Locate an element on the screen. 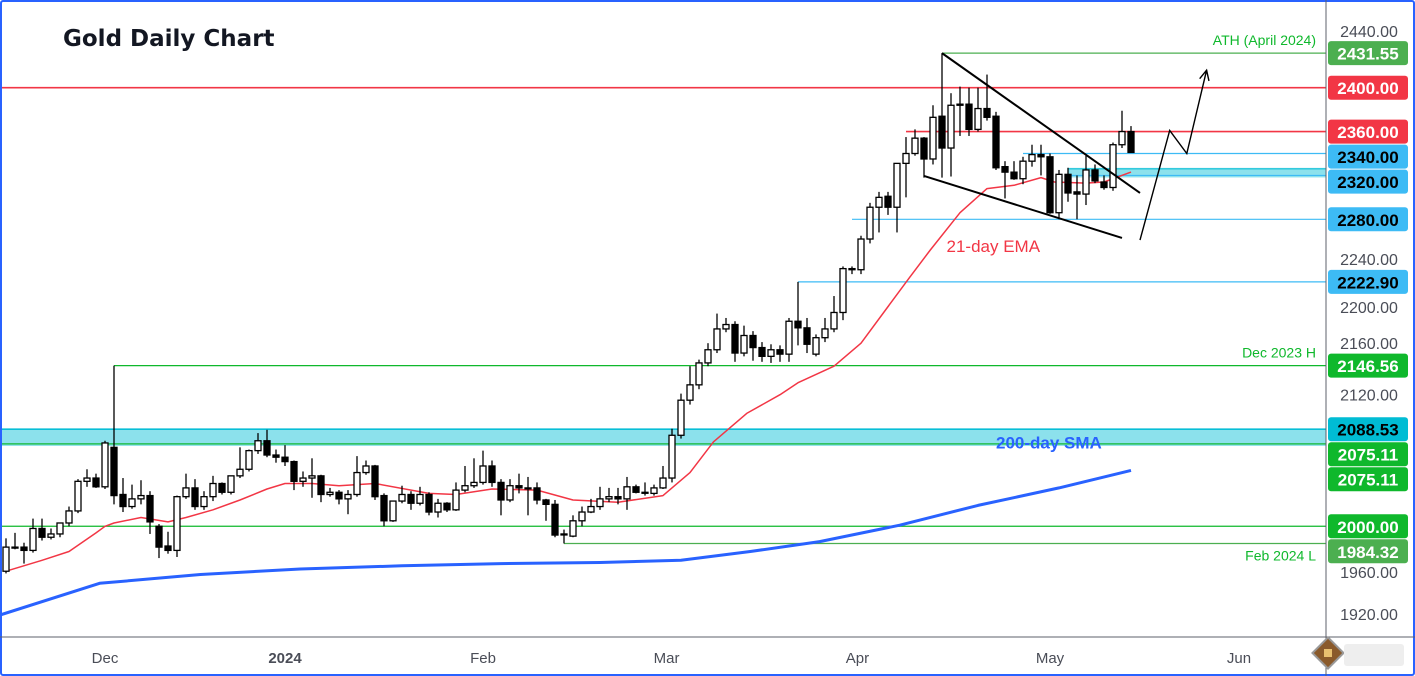 The image size is (1415, 676). price-label-2088.53: 2088.53 is located at coordinates (1368, 429).